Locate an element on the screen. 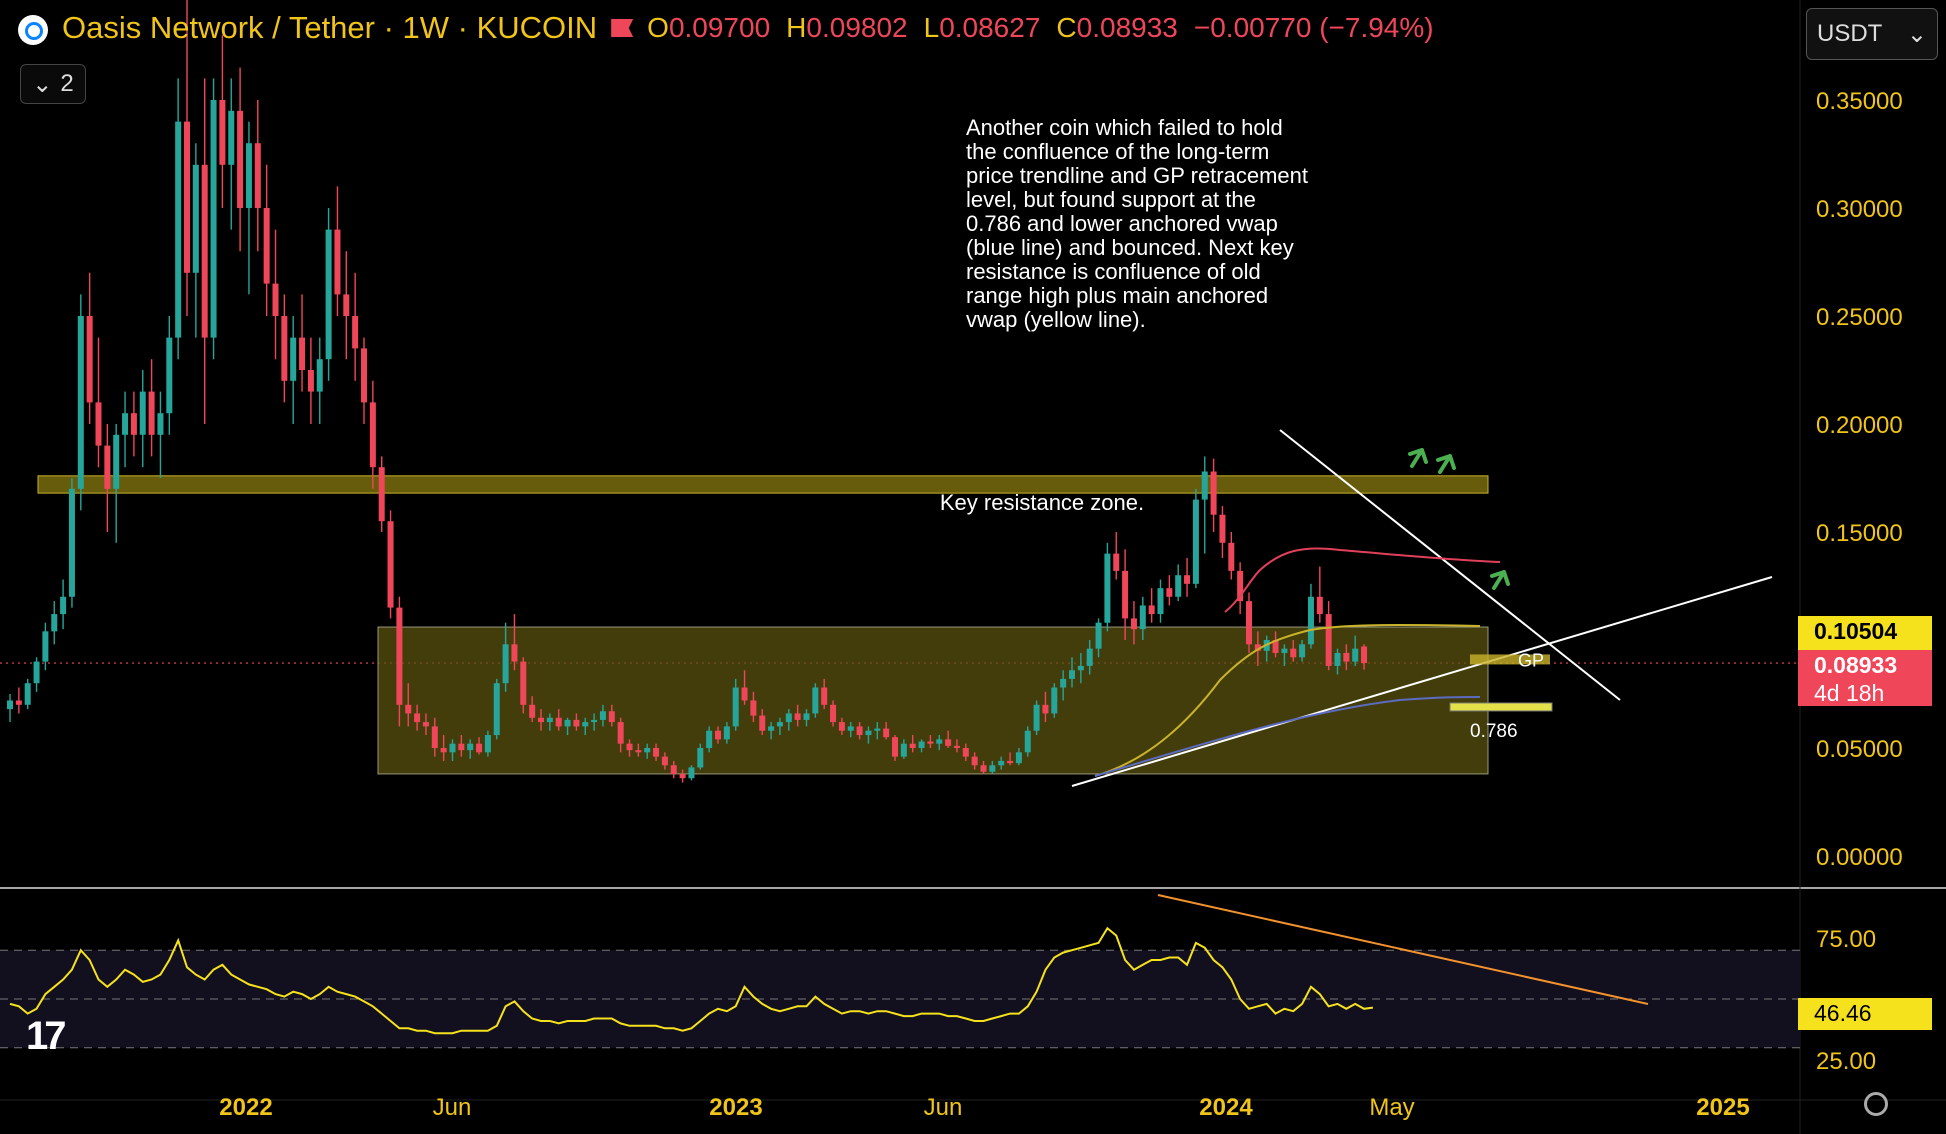 Image resolution: width=1946 pixels, height=1134 pixels. countdown-tag: 4d 18h is located at coordinates (1865, 692).